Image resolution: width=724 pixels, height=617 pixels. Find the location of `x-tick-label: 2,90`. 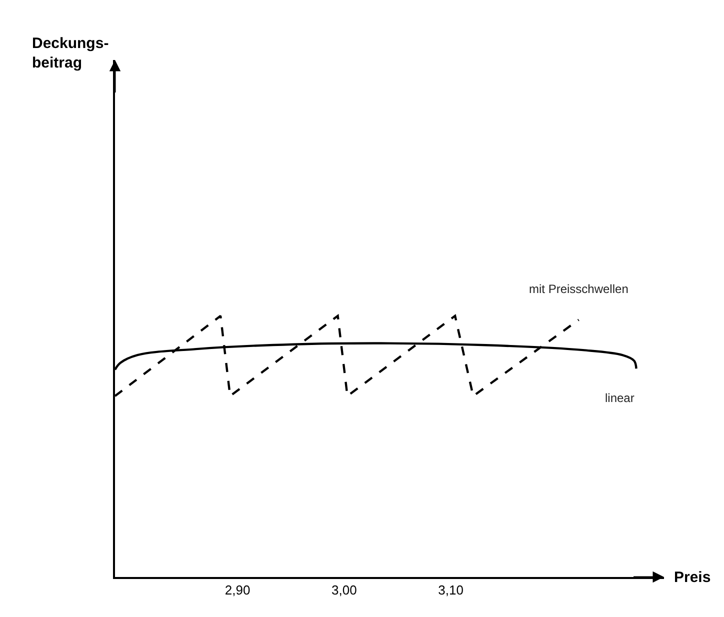

x-tick-label: 2,90 is located at coordinates (237, 590).